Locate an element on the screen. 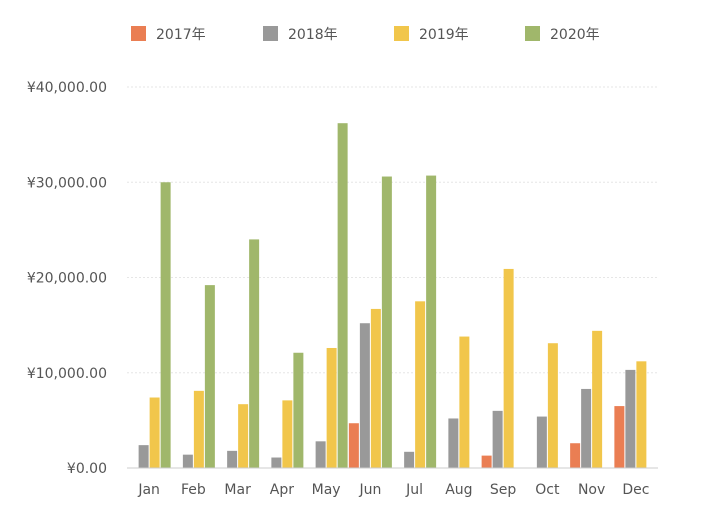 The height and width of the screenshot is (523, 711). bar-Jan-2018年 is located at coordinates (143, 456).